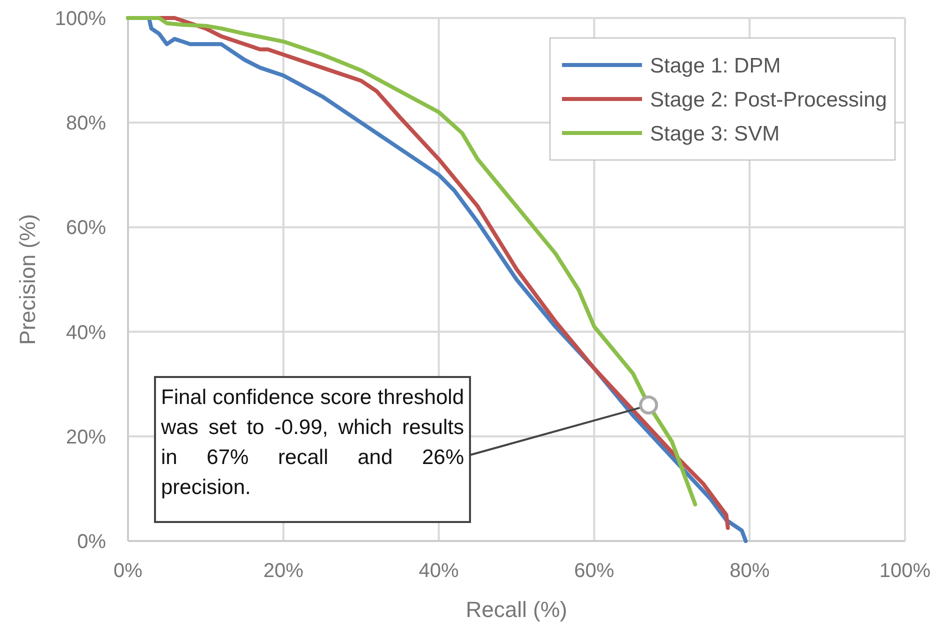 This screenshot has width=933, height=632. What do you see at coordinates (91, 542) in the screenshot?
I see `y-tick-label: 0%` at bounding box center [91, 542].